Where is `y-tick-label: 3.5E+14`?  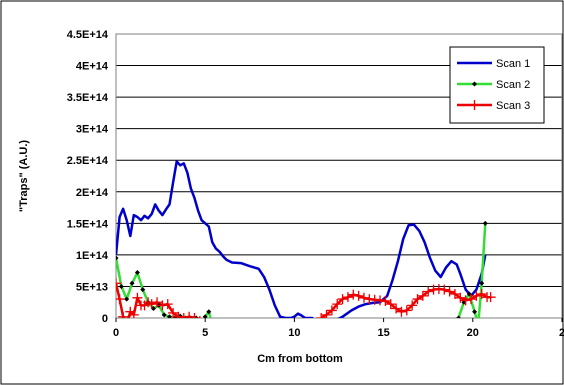
y-tick-label: 3.5E+14 is located at coordinates (88, 98).